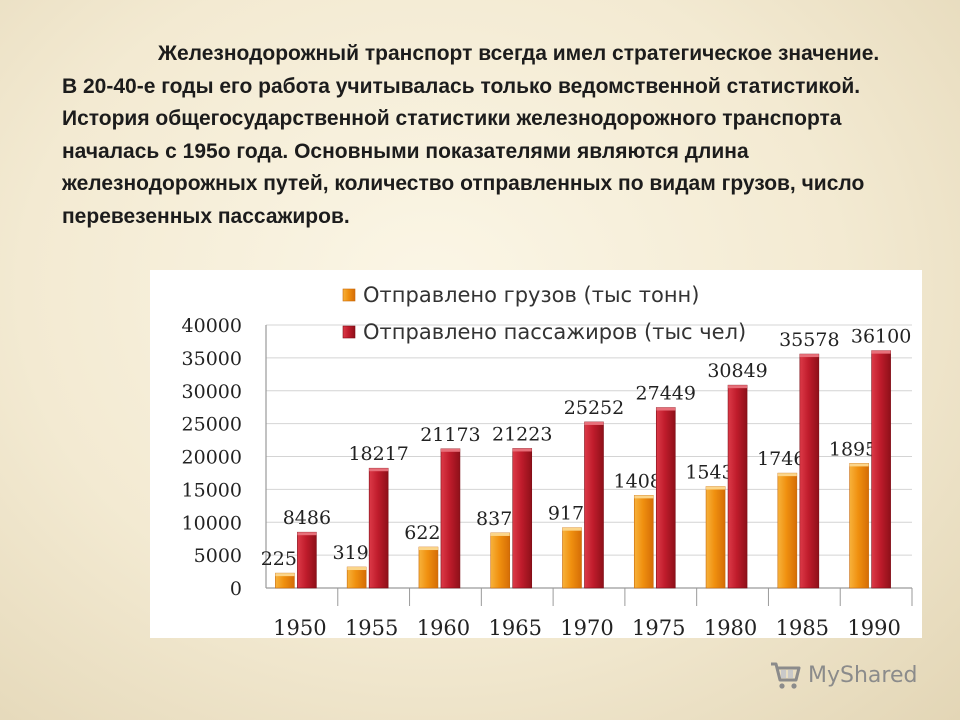 This screenshot has width=960, height=720. Describe the element at coordinates (378, 454) in the screenshot. I see `data-label-passengers: 18217` at that location.